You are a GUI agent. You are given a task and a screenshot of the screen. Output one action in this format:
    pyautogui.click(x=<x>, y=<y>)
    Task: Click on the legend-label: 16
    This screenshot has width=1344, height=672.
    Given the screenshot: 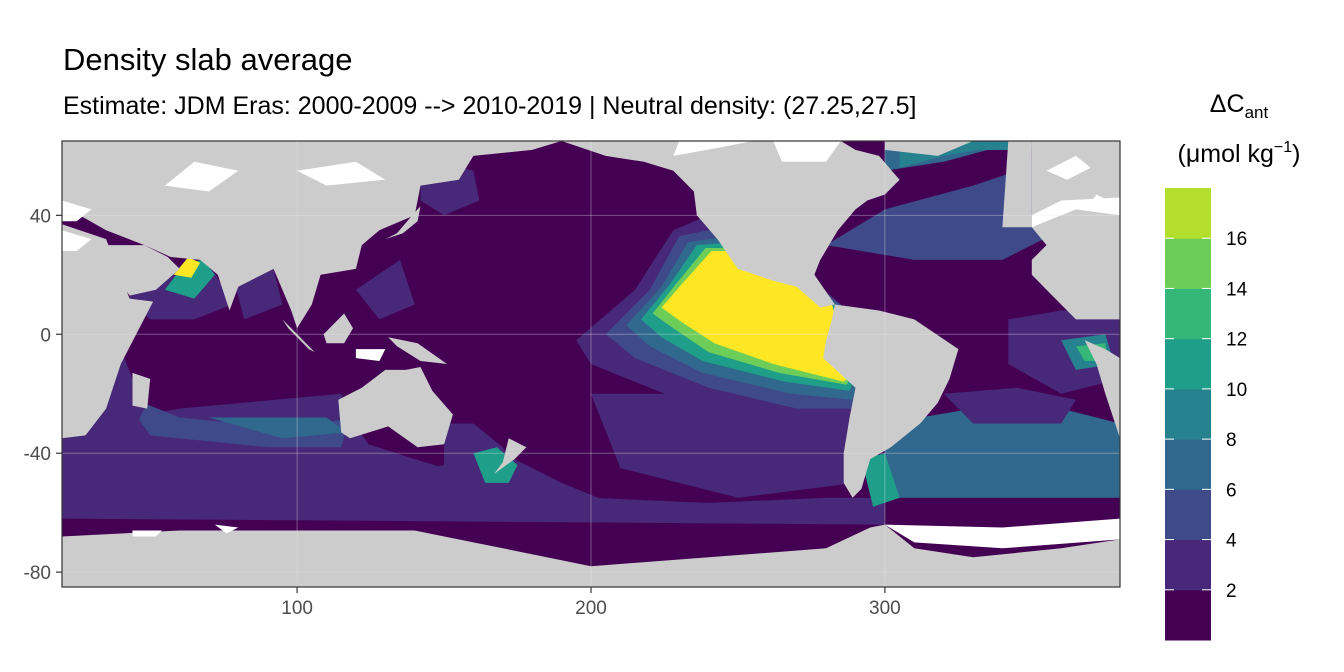 What is the action you would take?
    pyautogui.click(x=1236, y=239)
    